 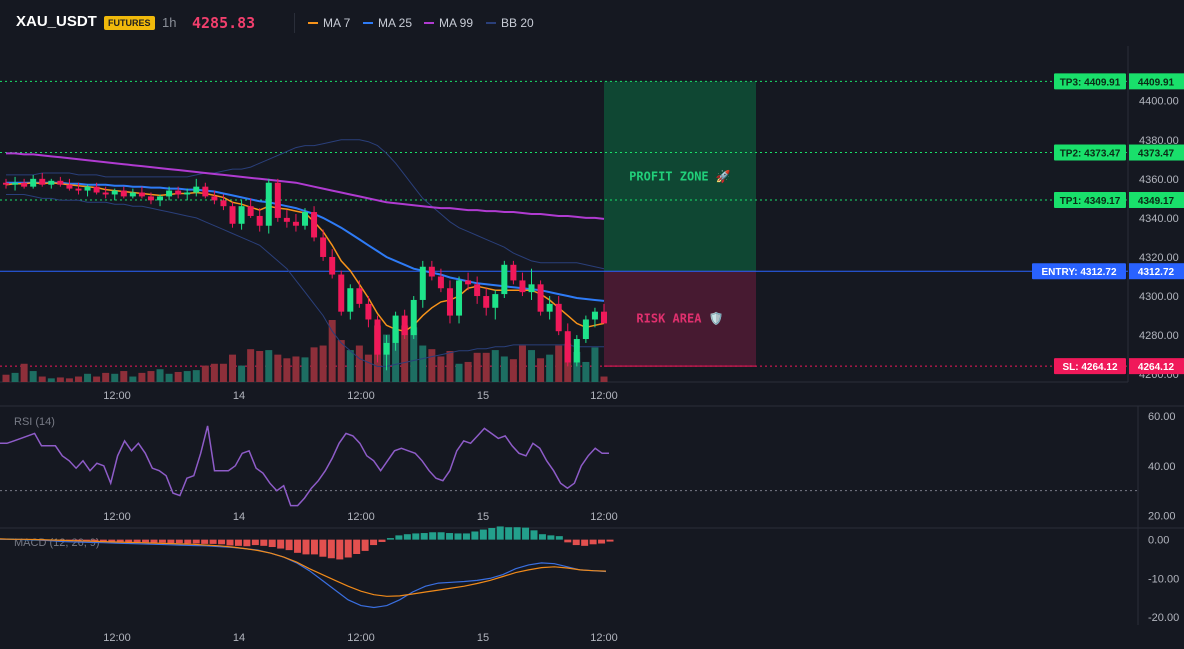 What do you see at coordinates (56, 21) in the screenshot?
I see `symbol-name: XAU_USDT` at bounding box center [56, 21].